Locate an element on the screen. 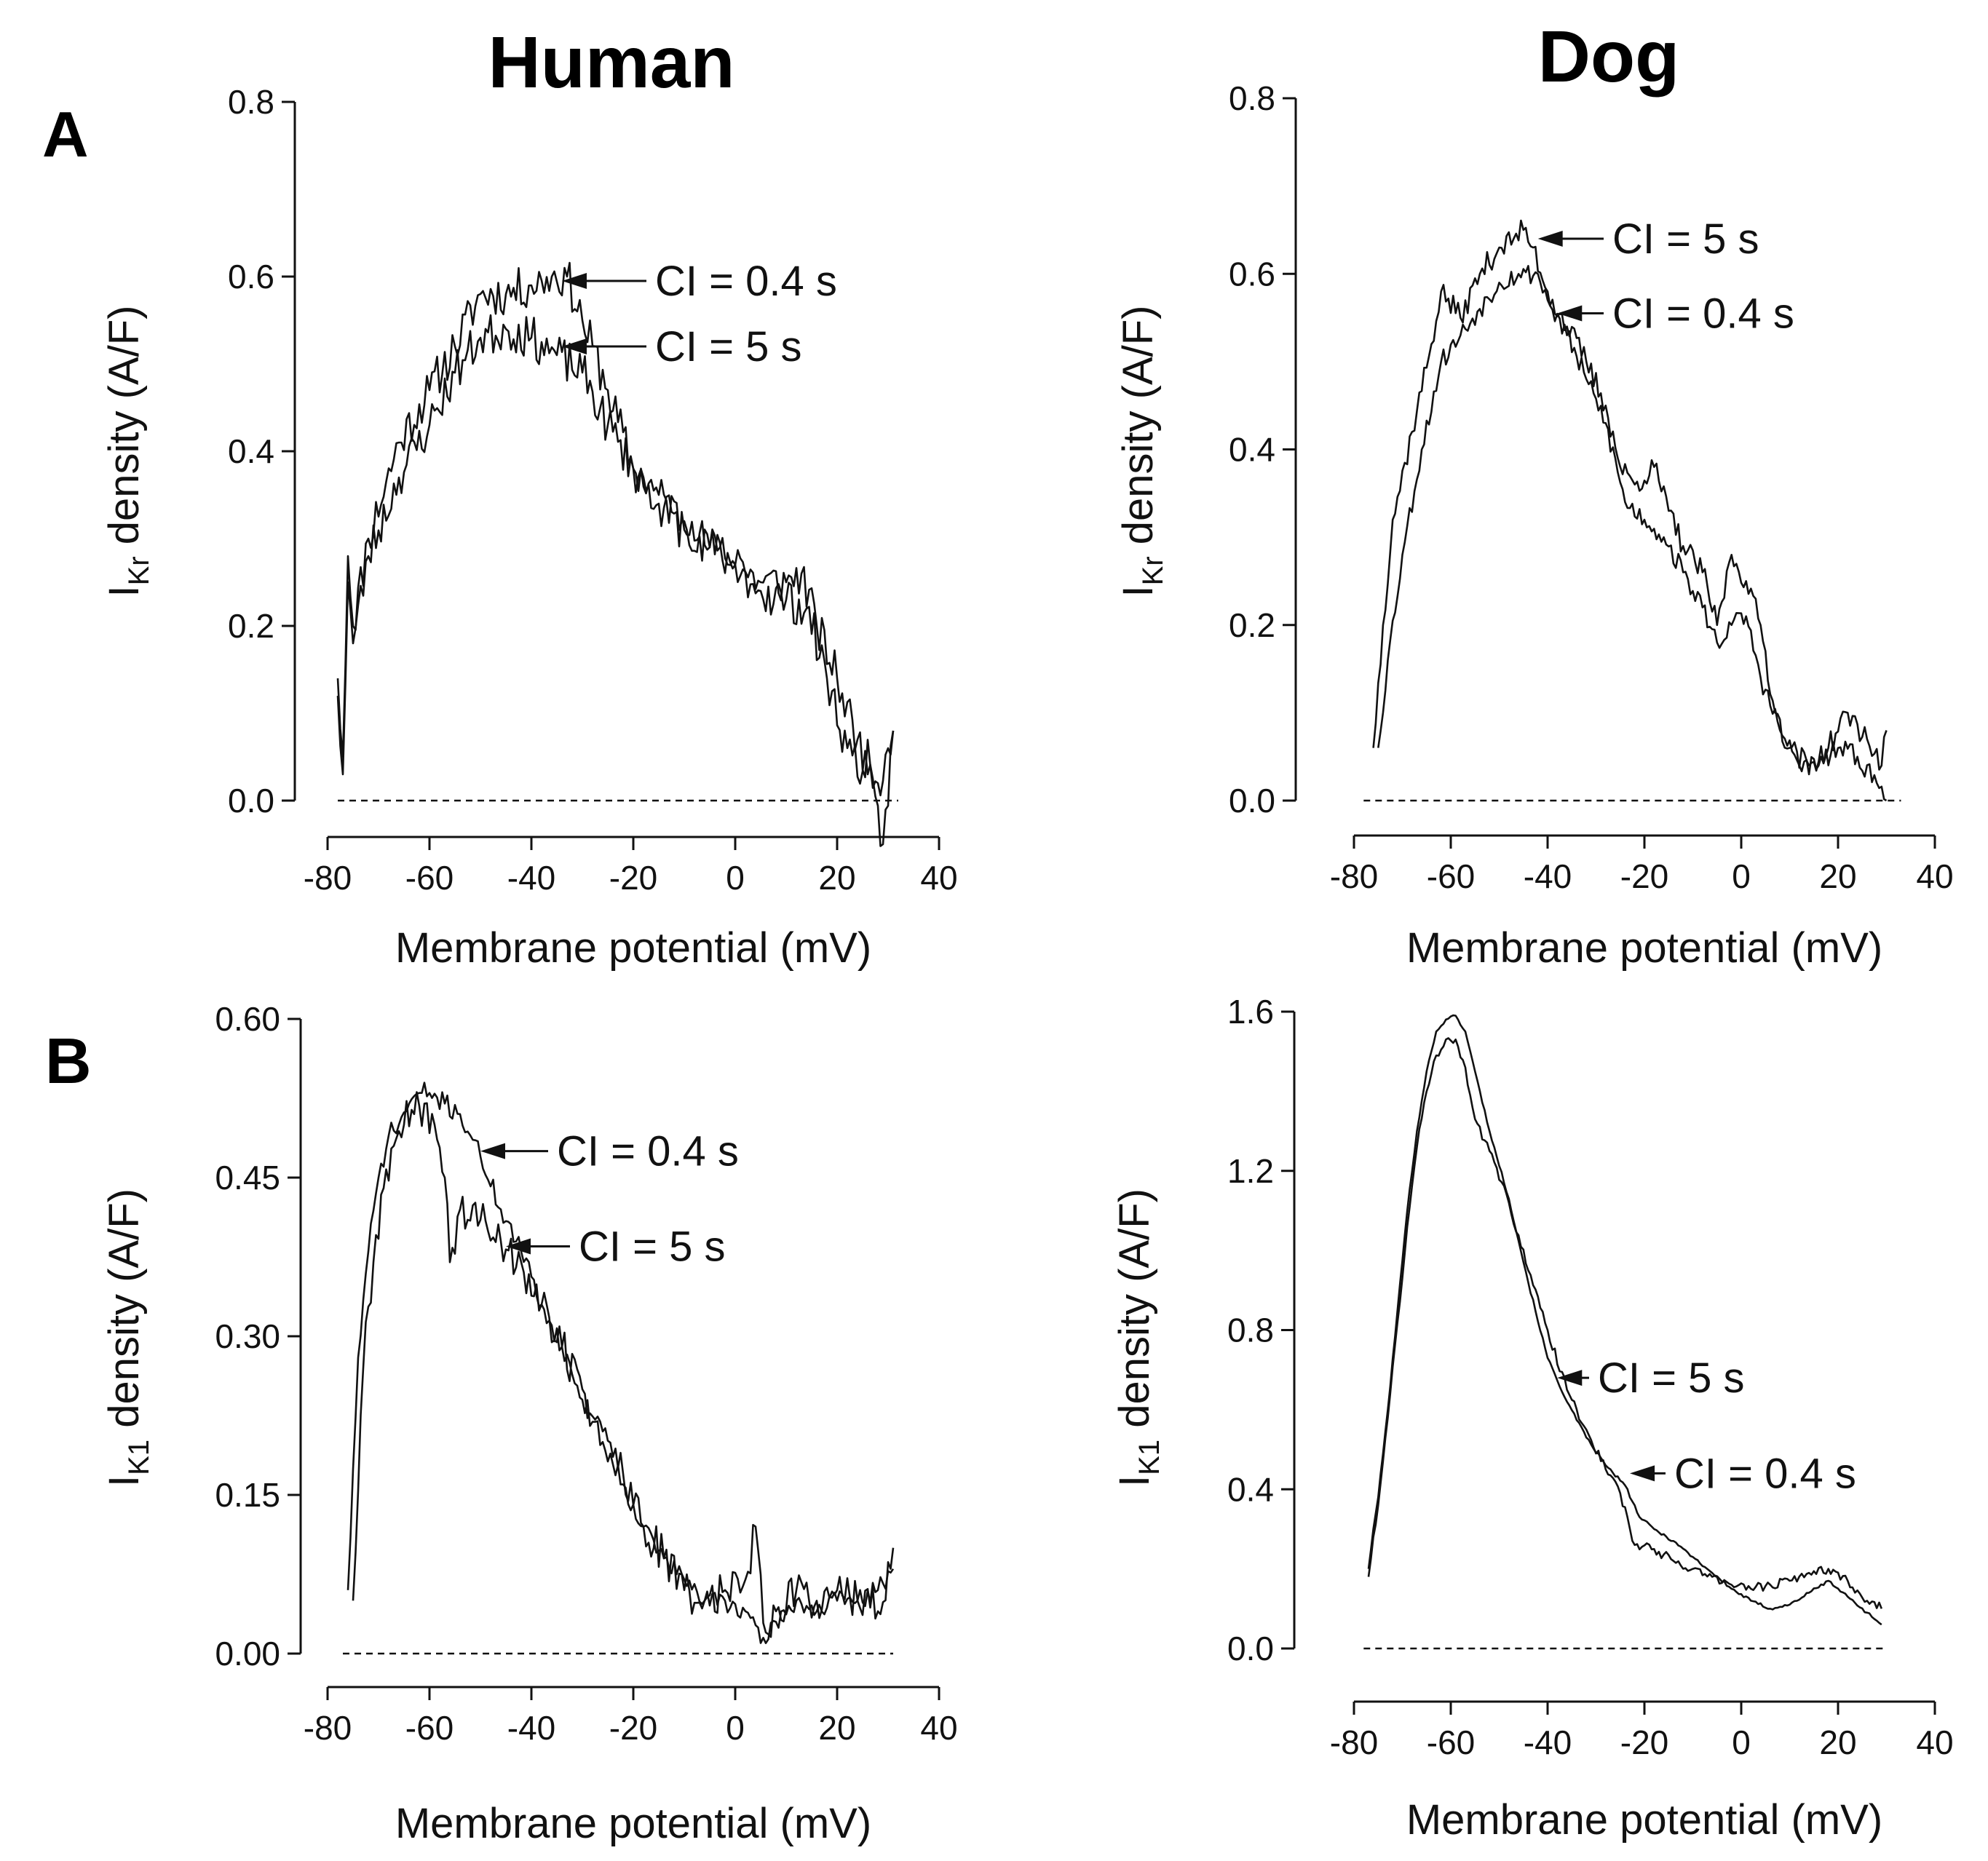 This screenshot has height=1861, width=1988. y-tick-label: 0.00 is located at coordinates (247, 1653).